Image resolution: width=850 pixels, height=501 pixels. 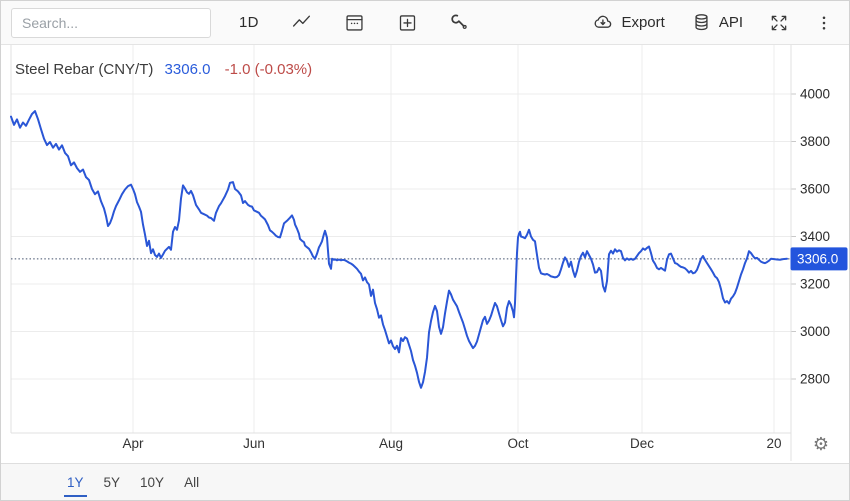 I want to click on y-axis-tick-label: 3600, so click(x=815, y=189).